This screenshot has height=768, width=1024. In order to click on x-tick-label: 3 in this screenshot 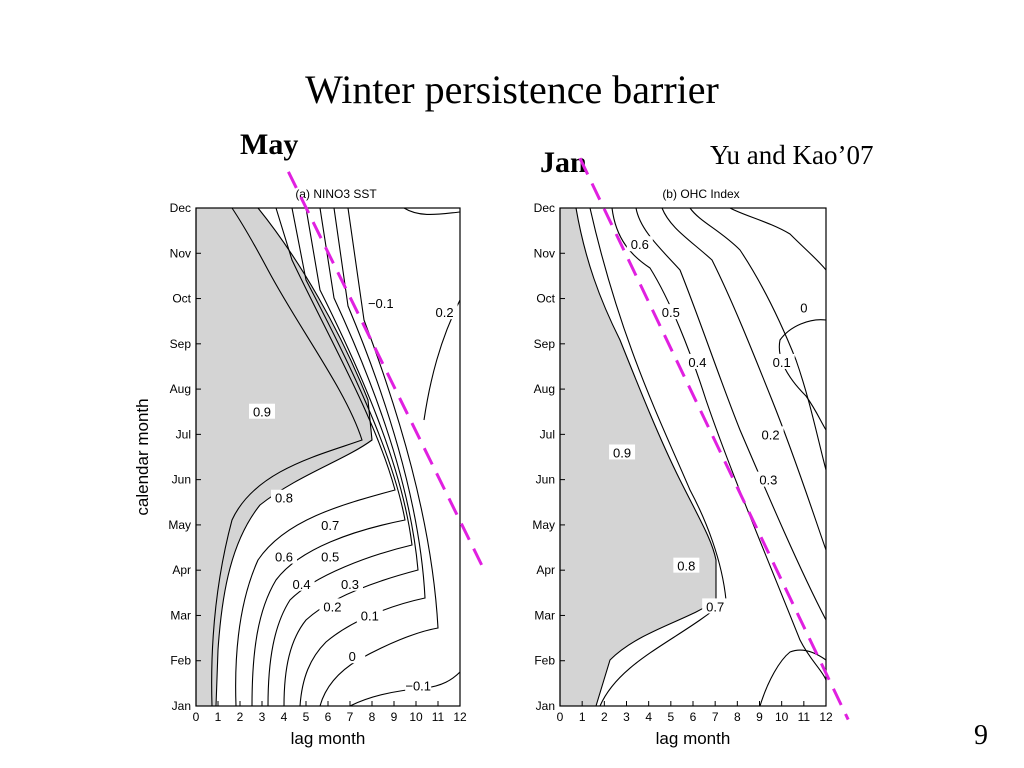, I will do `click(262, 717)`.